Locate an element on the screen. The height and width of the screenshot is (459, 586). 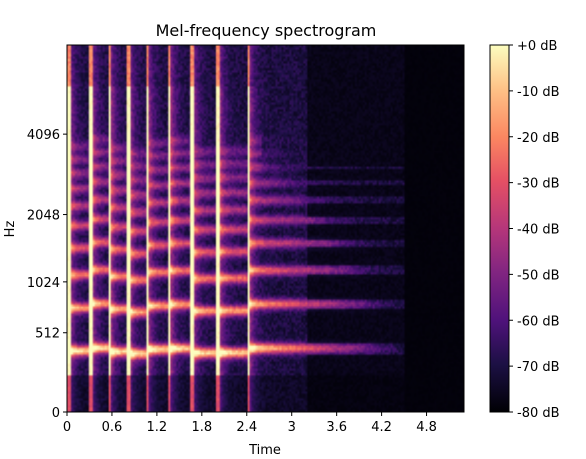
x-tick-label: 1.8 is located at coordinates (201, 427).